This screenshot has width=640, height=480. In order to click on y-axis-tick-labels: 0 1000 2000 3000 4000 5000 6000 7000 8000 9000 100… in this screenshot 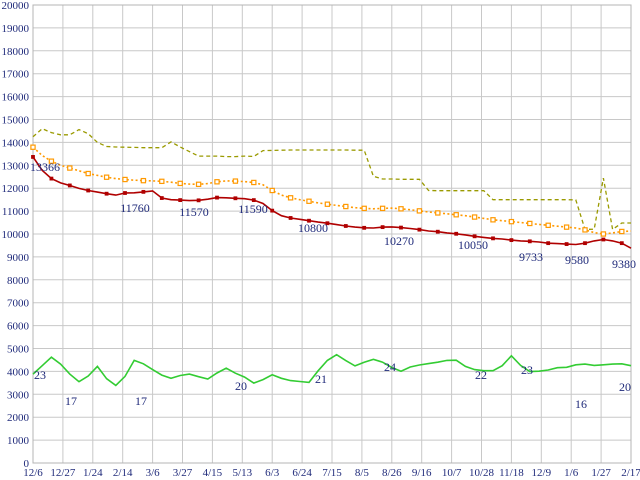, I will do `click(16, 235)`.